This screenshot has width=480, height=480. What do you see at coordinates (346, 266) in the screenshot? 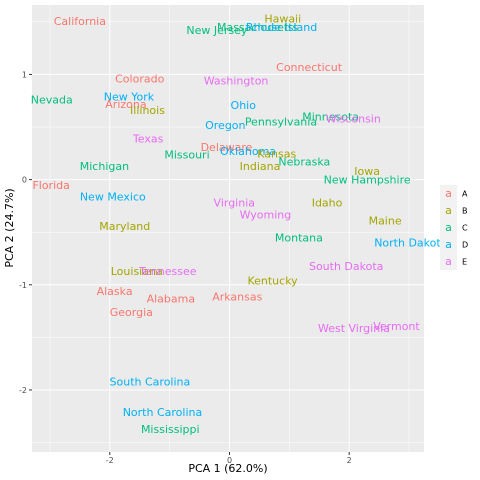
I see `point-label: South Dakota` at bounding box center [346, 266].